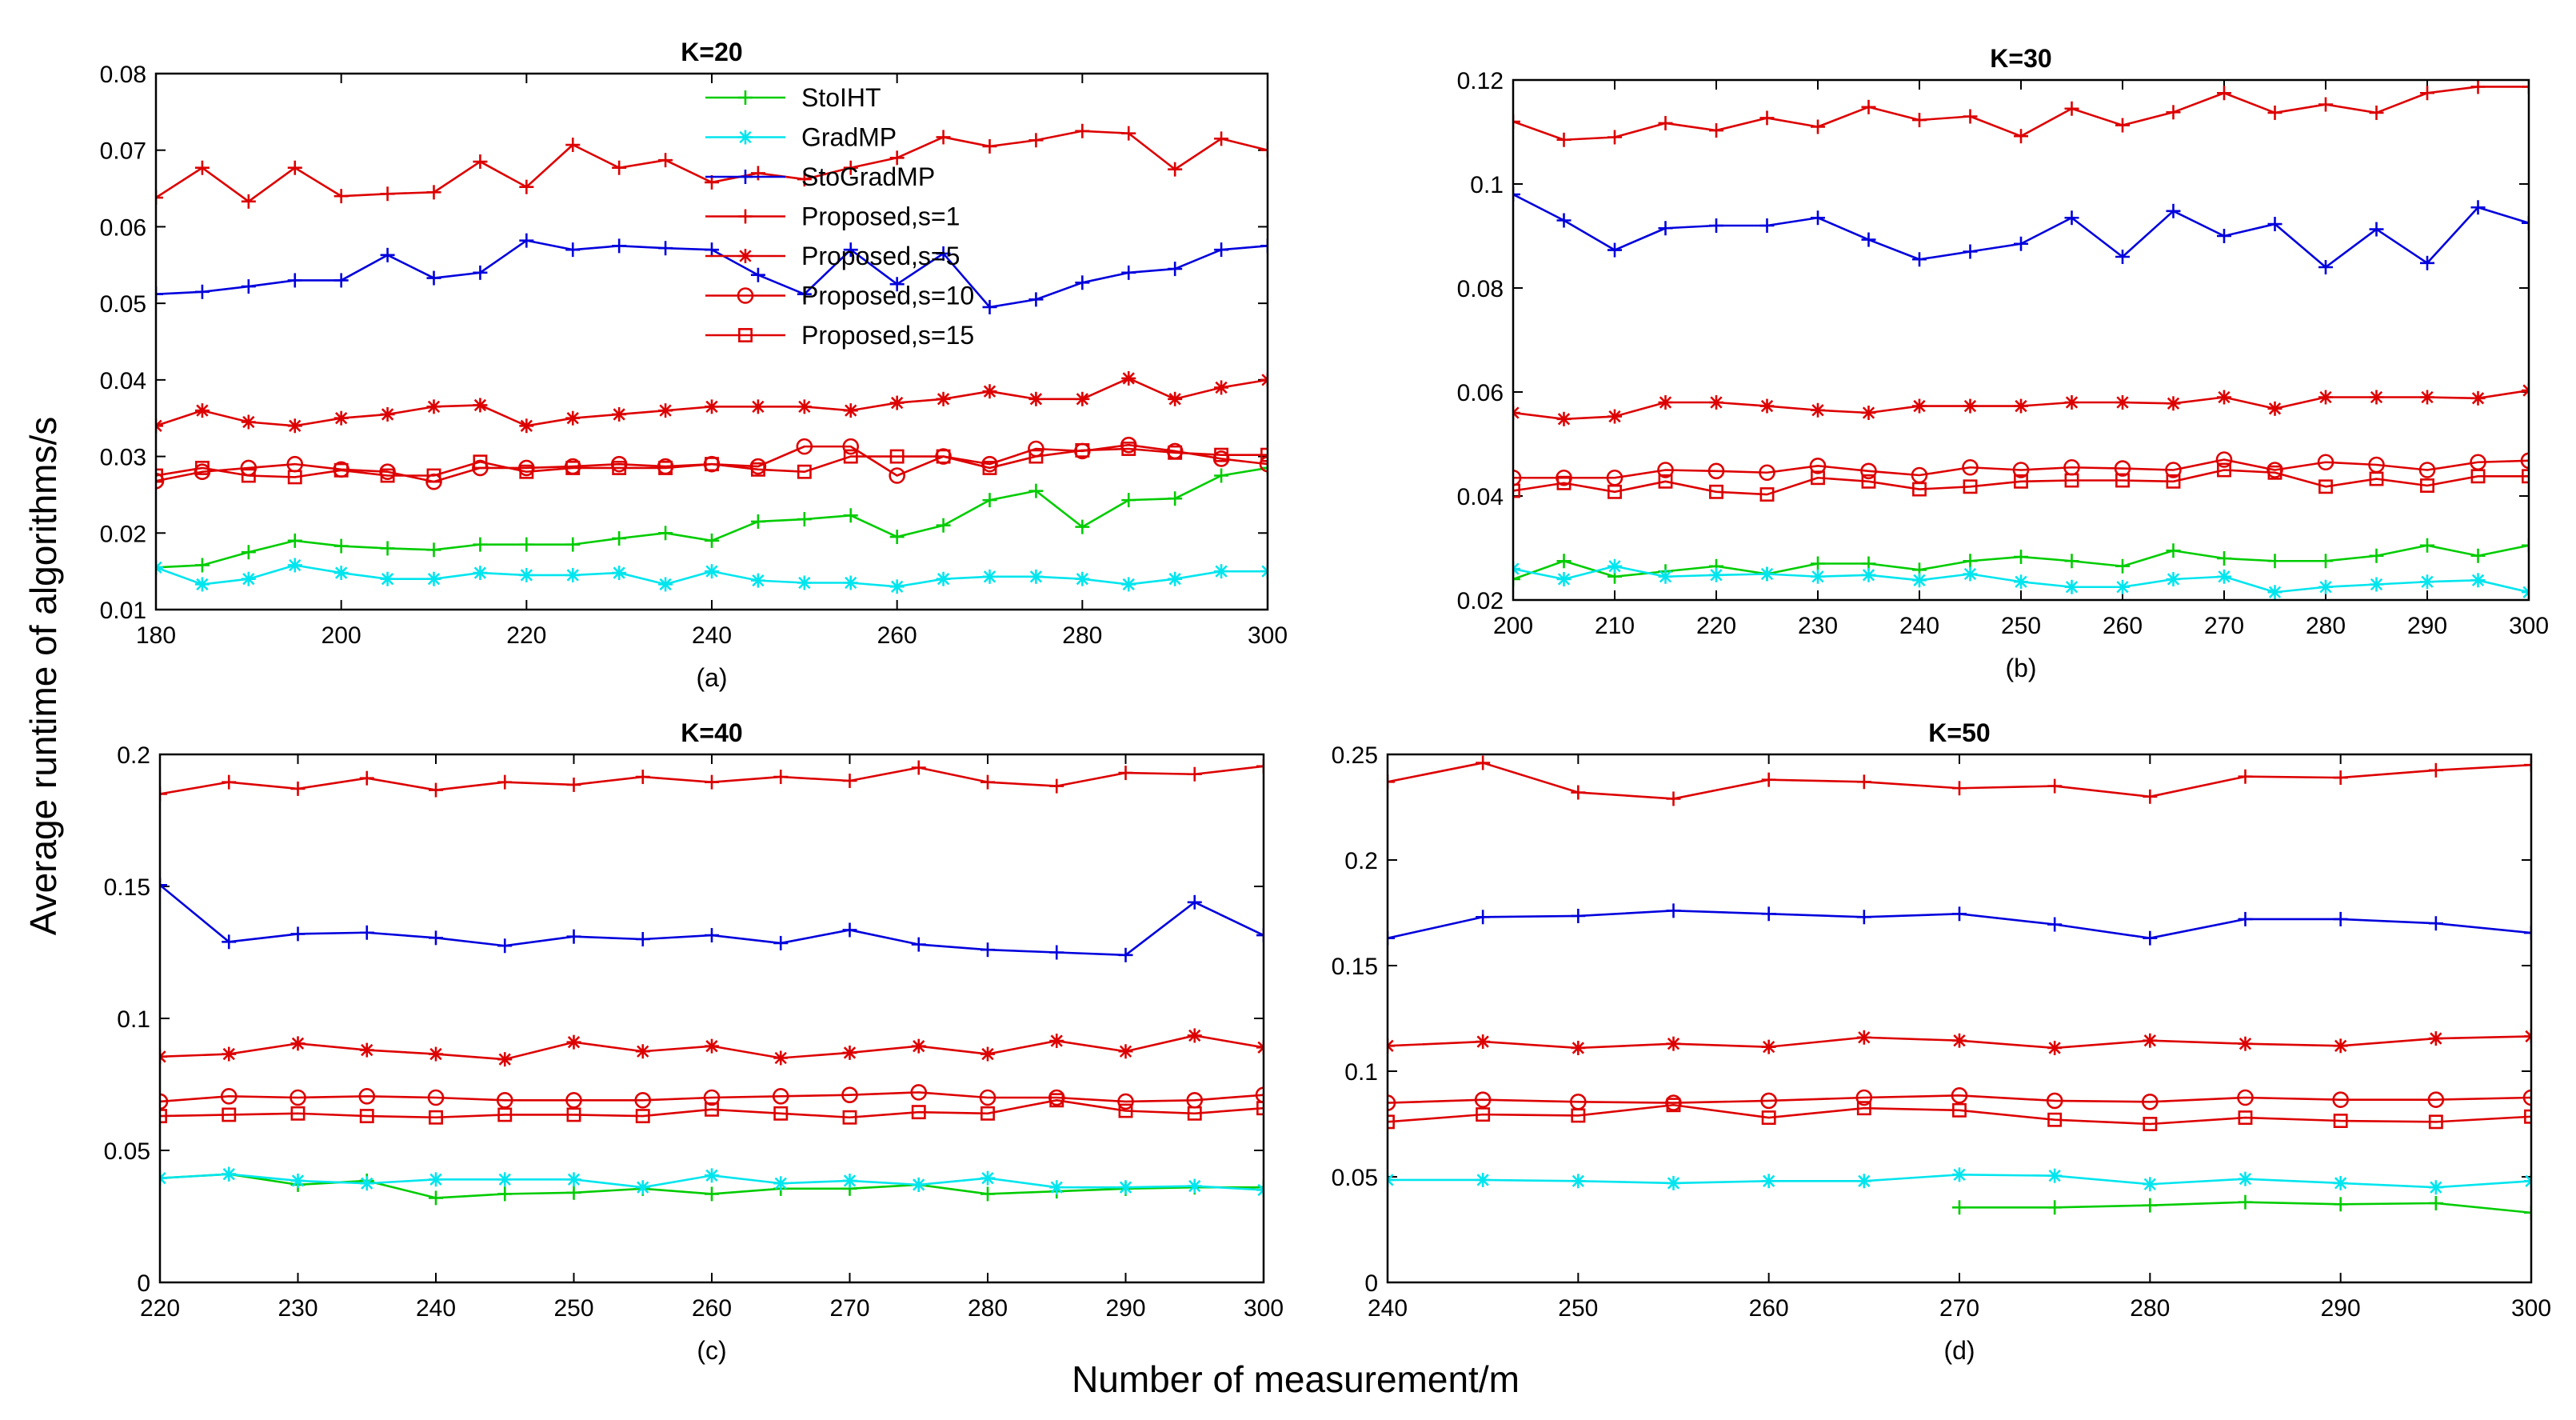 The height and width of the screenshot is (1420, 2576). I want to click on series-gradmp, so click(2021, 579).